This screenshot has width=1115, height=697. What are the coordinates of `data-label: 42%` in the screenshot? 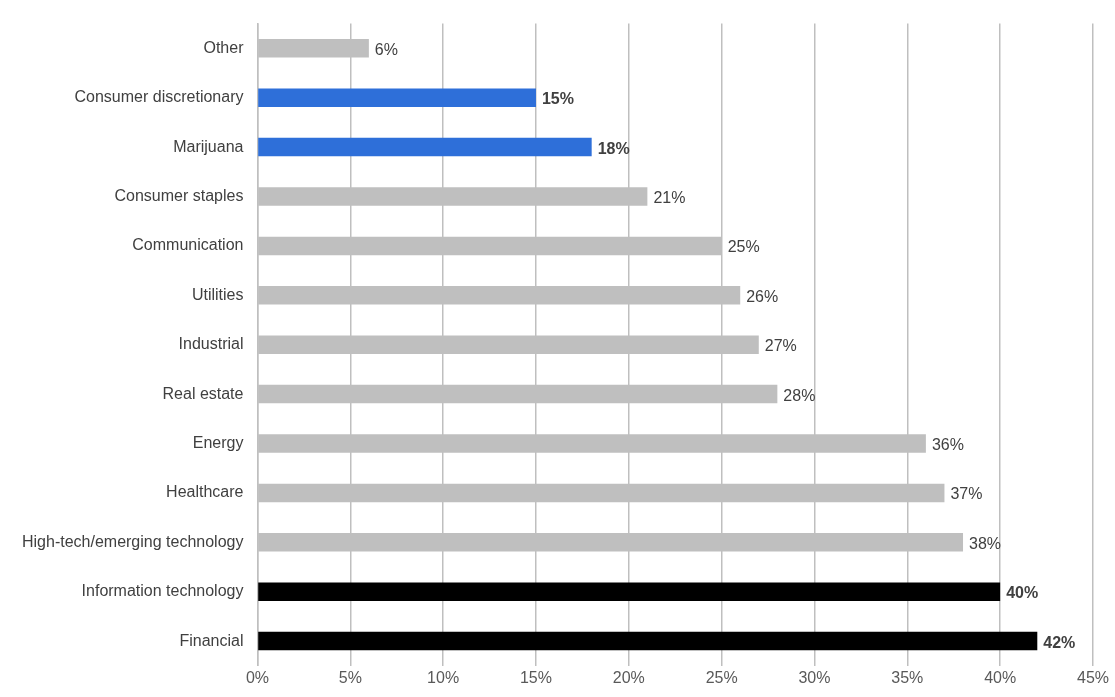 It's located at (1059, 642).